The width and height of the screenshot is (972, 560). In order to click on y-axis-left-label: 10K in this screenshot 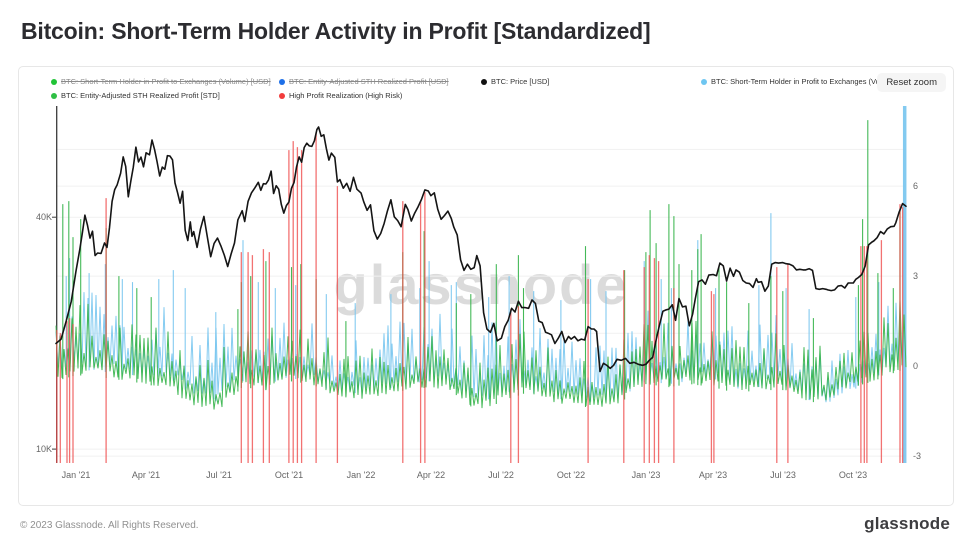, I will do `click(43, 449)`.